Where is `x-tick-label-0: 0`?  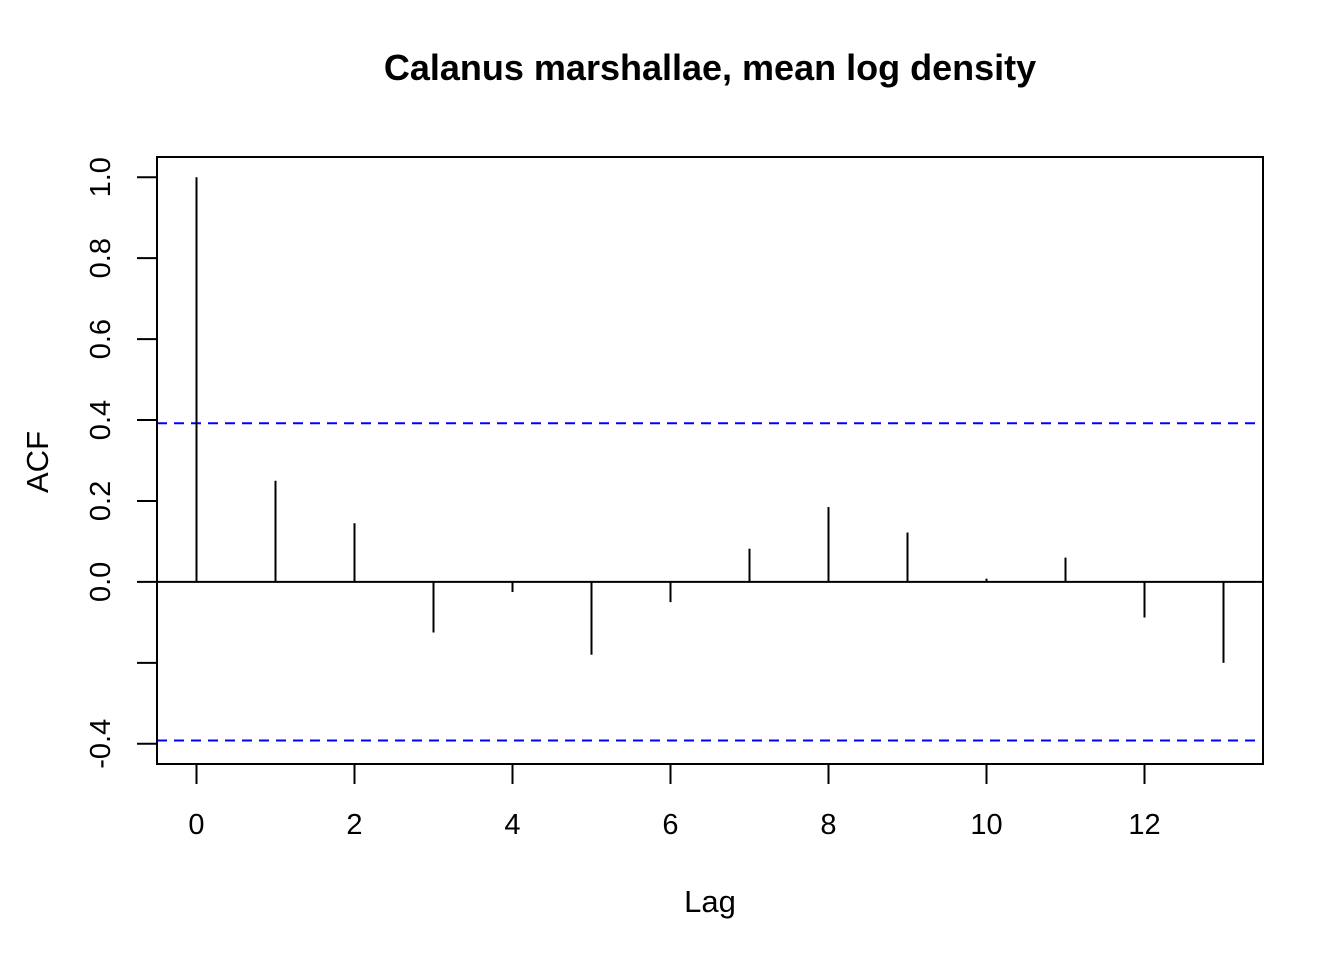
x-tick-label-0: 0 is located at coordinates (196, 825).